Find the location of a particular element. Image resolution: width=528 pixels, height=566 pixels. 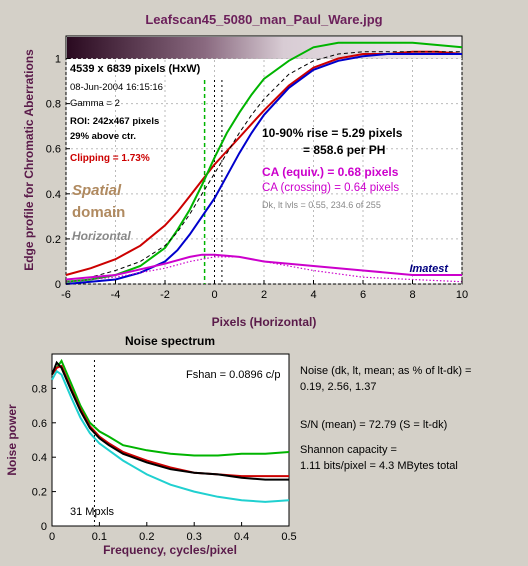

annot-domain: domain is located at coordinates (98, 212).